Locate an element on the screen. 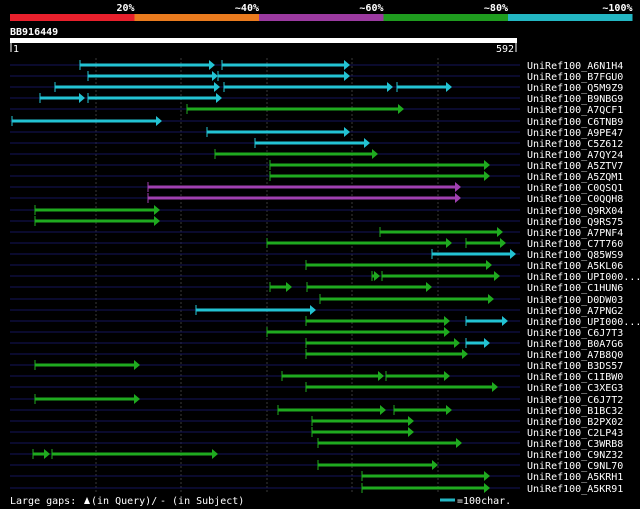  hit-label: UniRef100_B7FGU0 is located at coordinates (575, 77).